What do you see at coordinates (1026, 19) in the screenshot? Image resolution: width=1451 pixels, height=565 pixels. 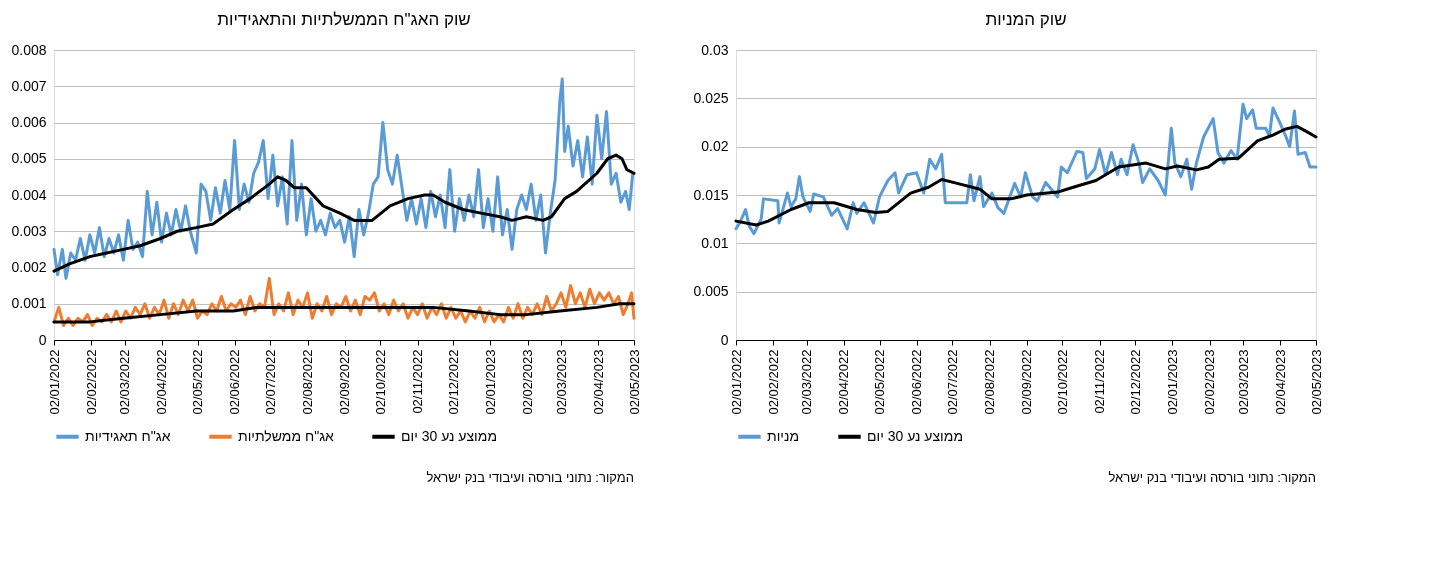 I see `chart-title: שוק המניות` at bounding box center [1026, 19].